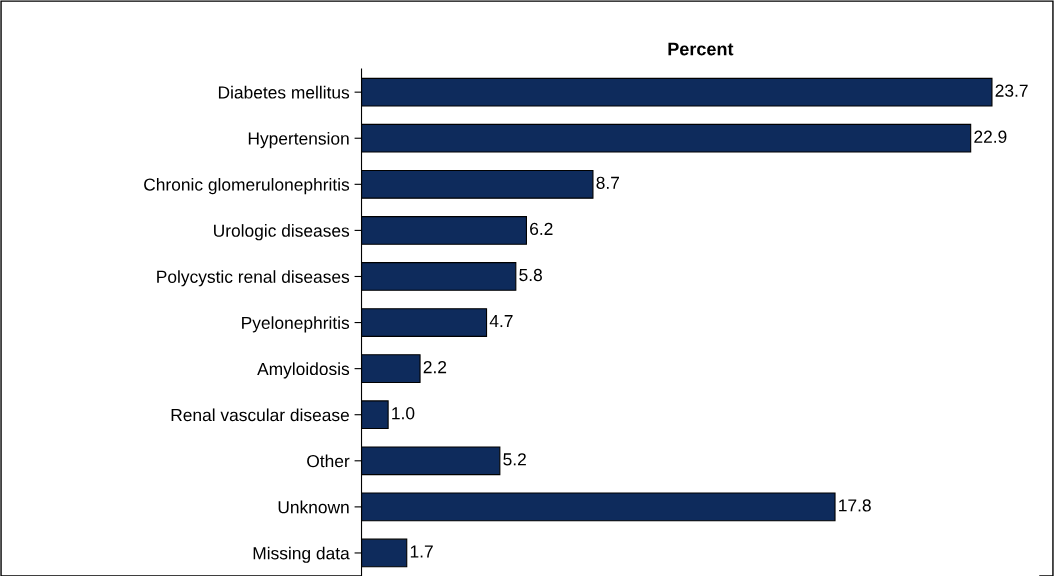 This screenshot has height=576, width=1054. Describe the element at coordinates (514, 459) in the screenshot. I see `data-label: 5.2` at that location.